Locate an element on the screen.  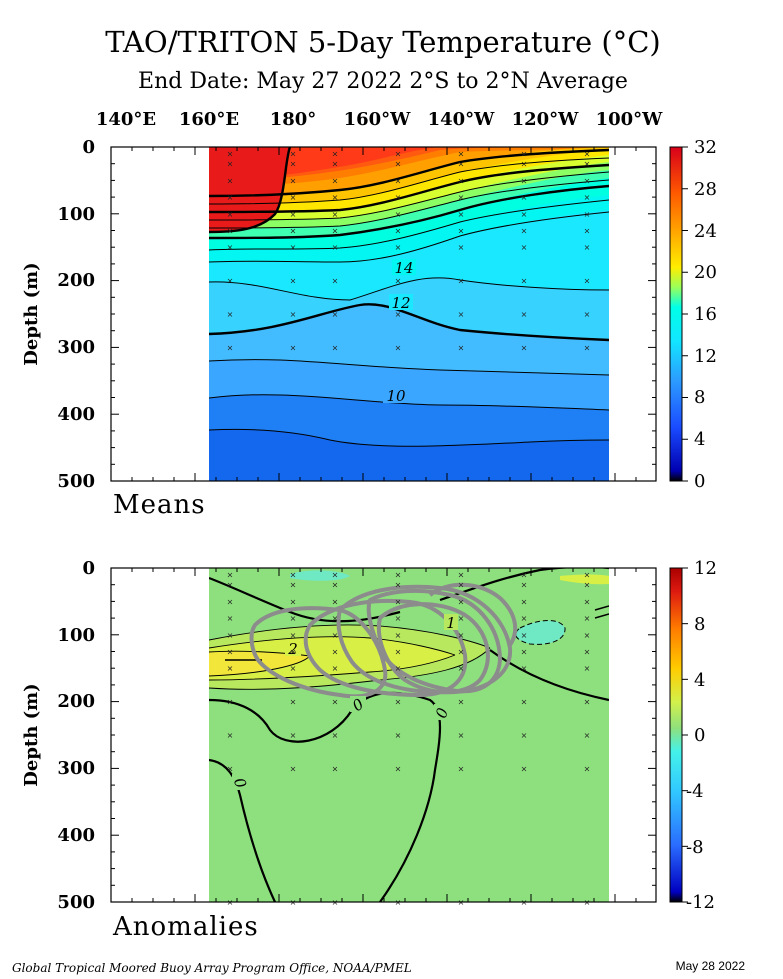
anomaly-contour-label-1: 1 is located at coordinates (451, 623).